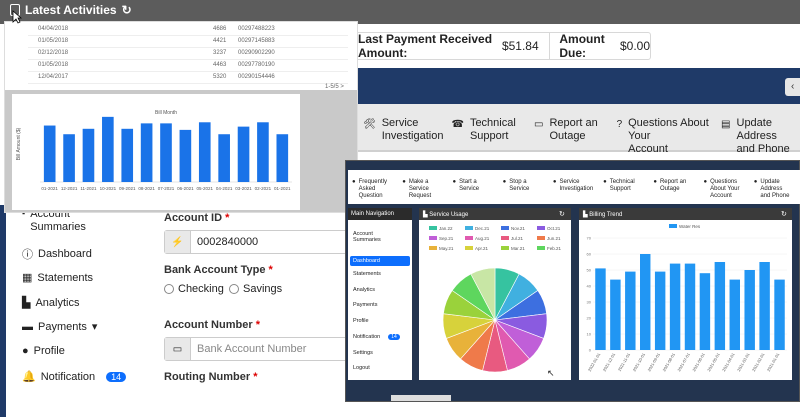  What do you see at coordinates (94, 327) in the screenshot?
I see `chevron-down-icon: ▾` at bounding box center [94, 327].